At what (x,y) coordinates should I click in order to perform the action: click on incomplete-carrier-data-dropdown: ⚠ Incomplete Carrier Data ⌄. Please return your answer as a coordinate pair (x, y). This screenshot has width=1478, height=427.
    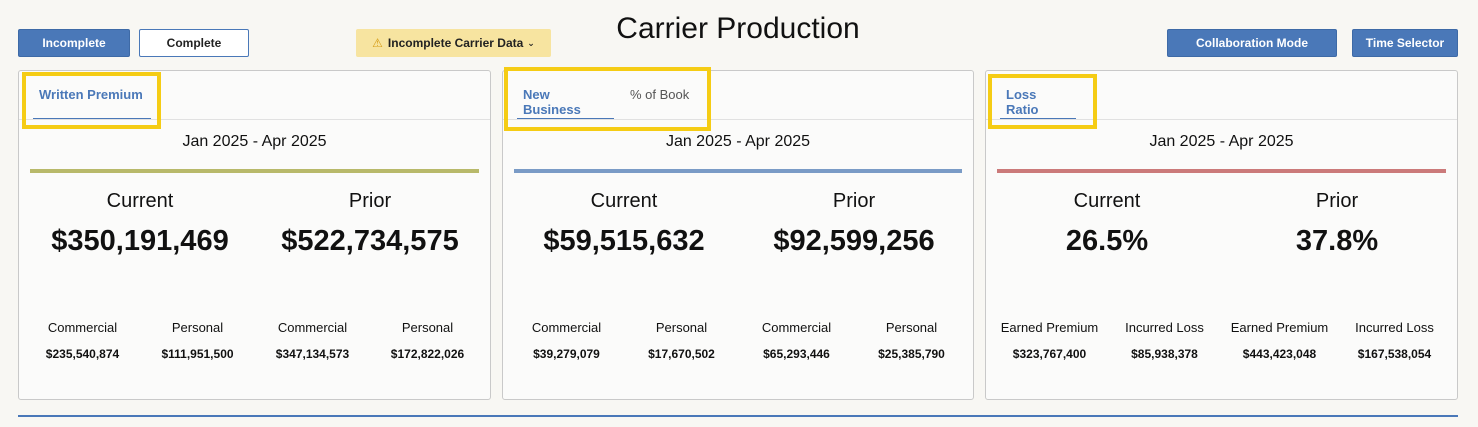
    Looking at the image, I should click on (453, 43).